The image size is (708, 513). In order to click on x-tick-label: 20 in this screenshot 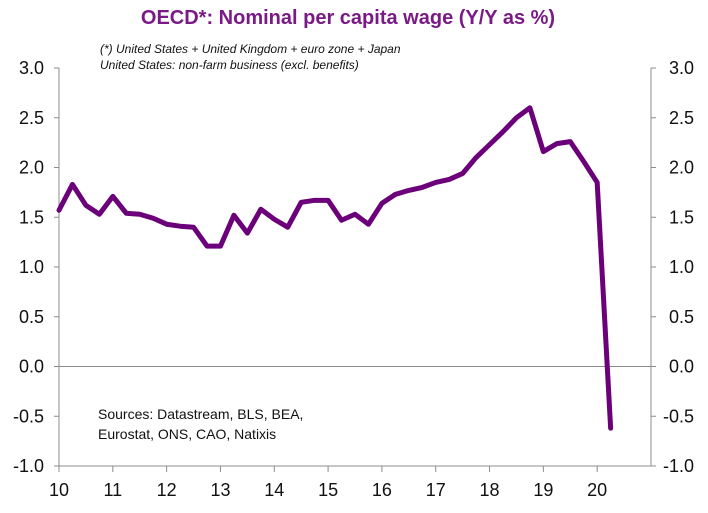, I will do `click(597, 490)`.